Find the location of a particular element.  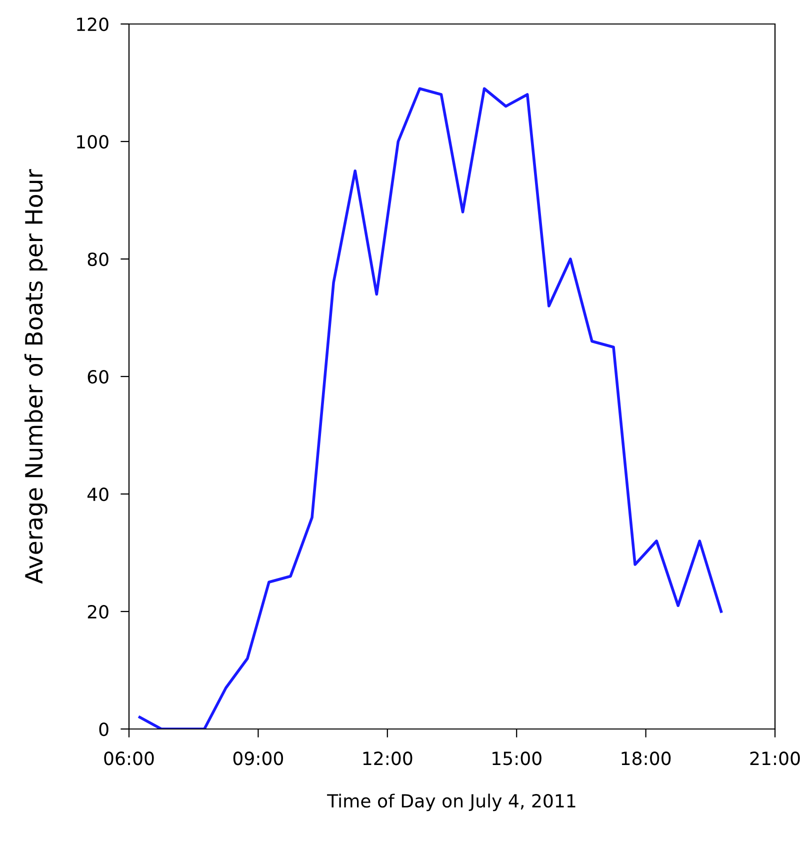

y-tick-label: 0 is located at coordinates (103, 729).